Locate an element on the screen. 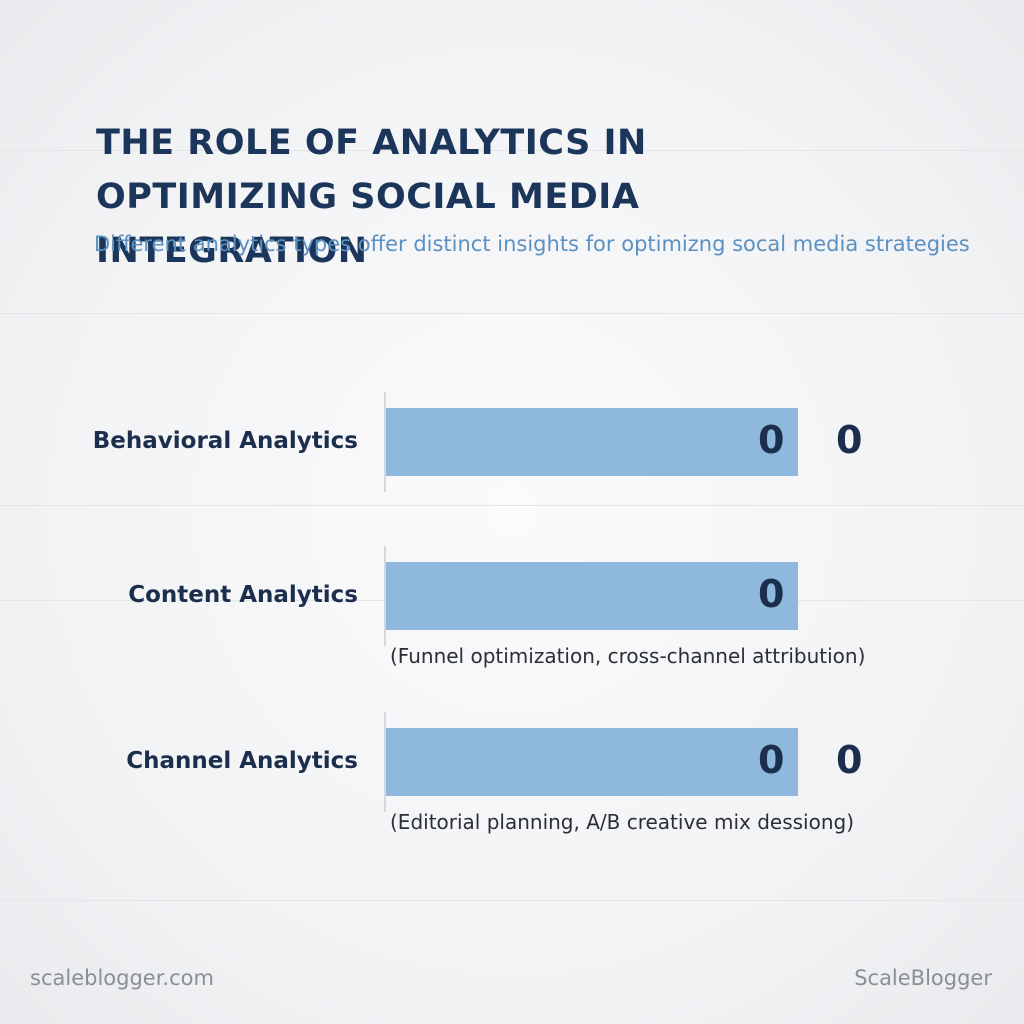 The width and height of the screenshot is (1024, 1024). row-label: Content Analytics is located at coordinates (243, 595).